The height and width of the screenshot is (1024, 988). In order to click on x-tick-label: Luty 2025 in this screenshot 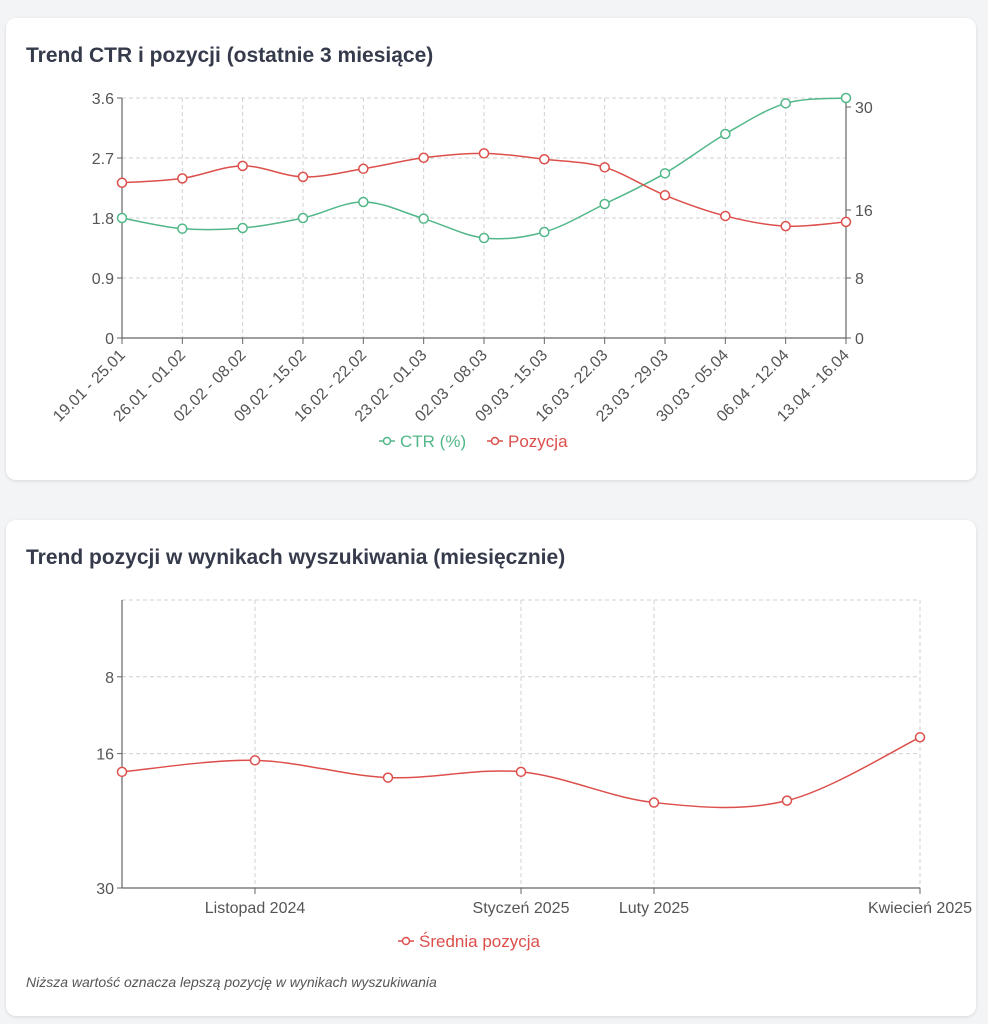, I will do `click(654, 908)`.